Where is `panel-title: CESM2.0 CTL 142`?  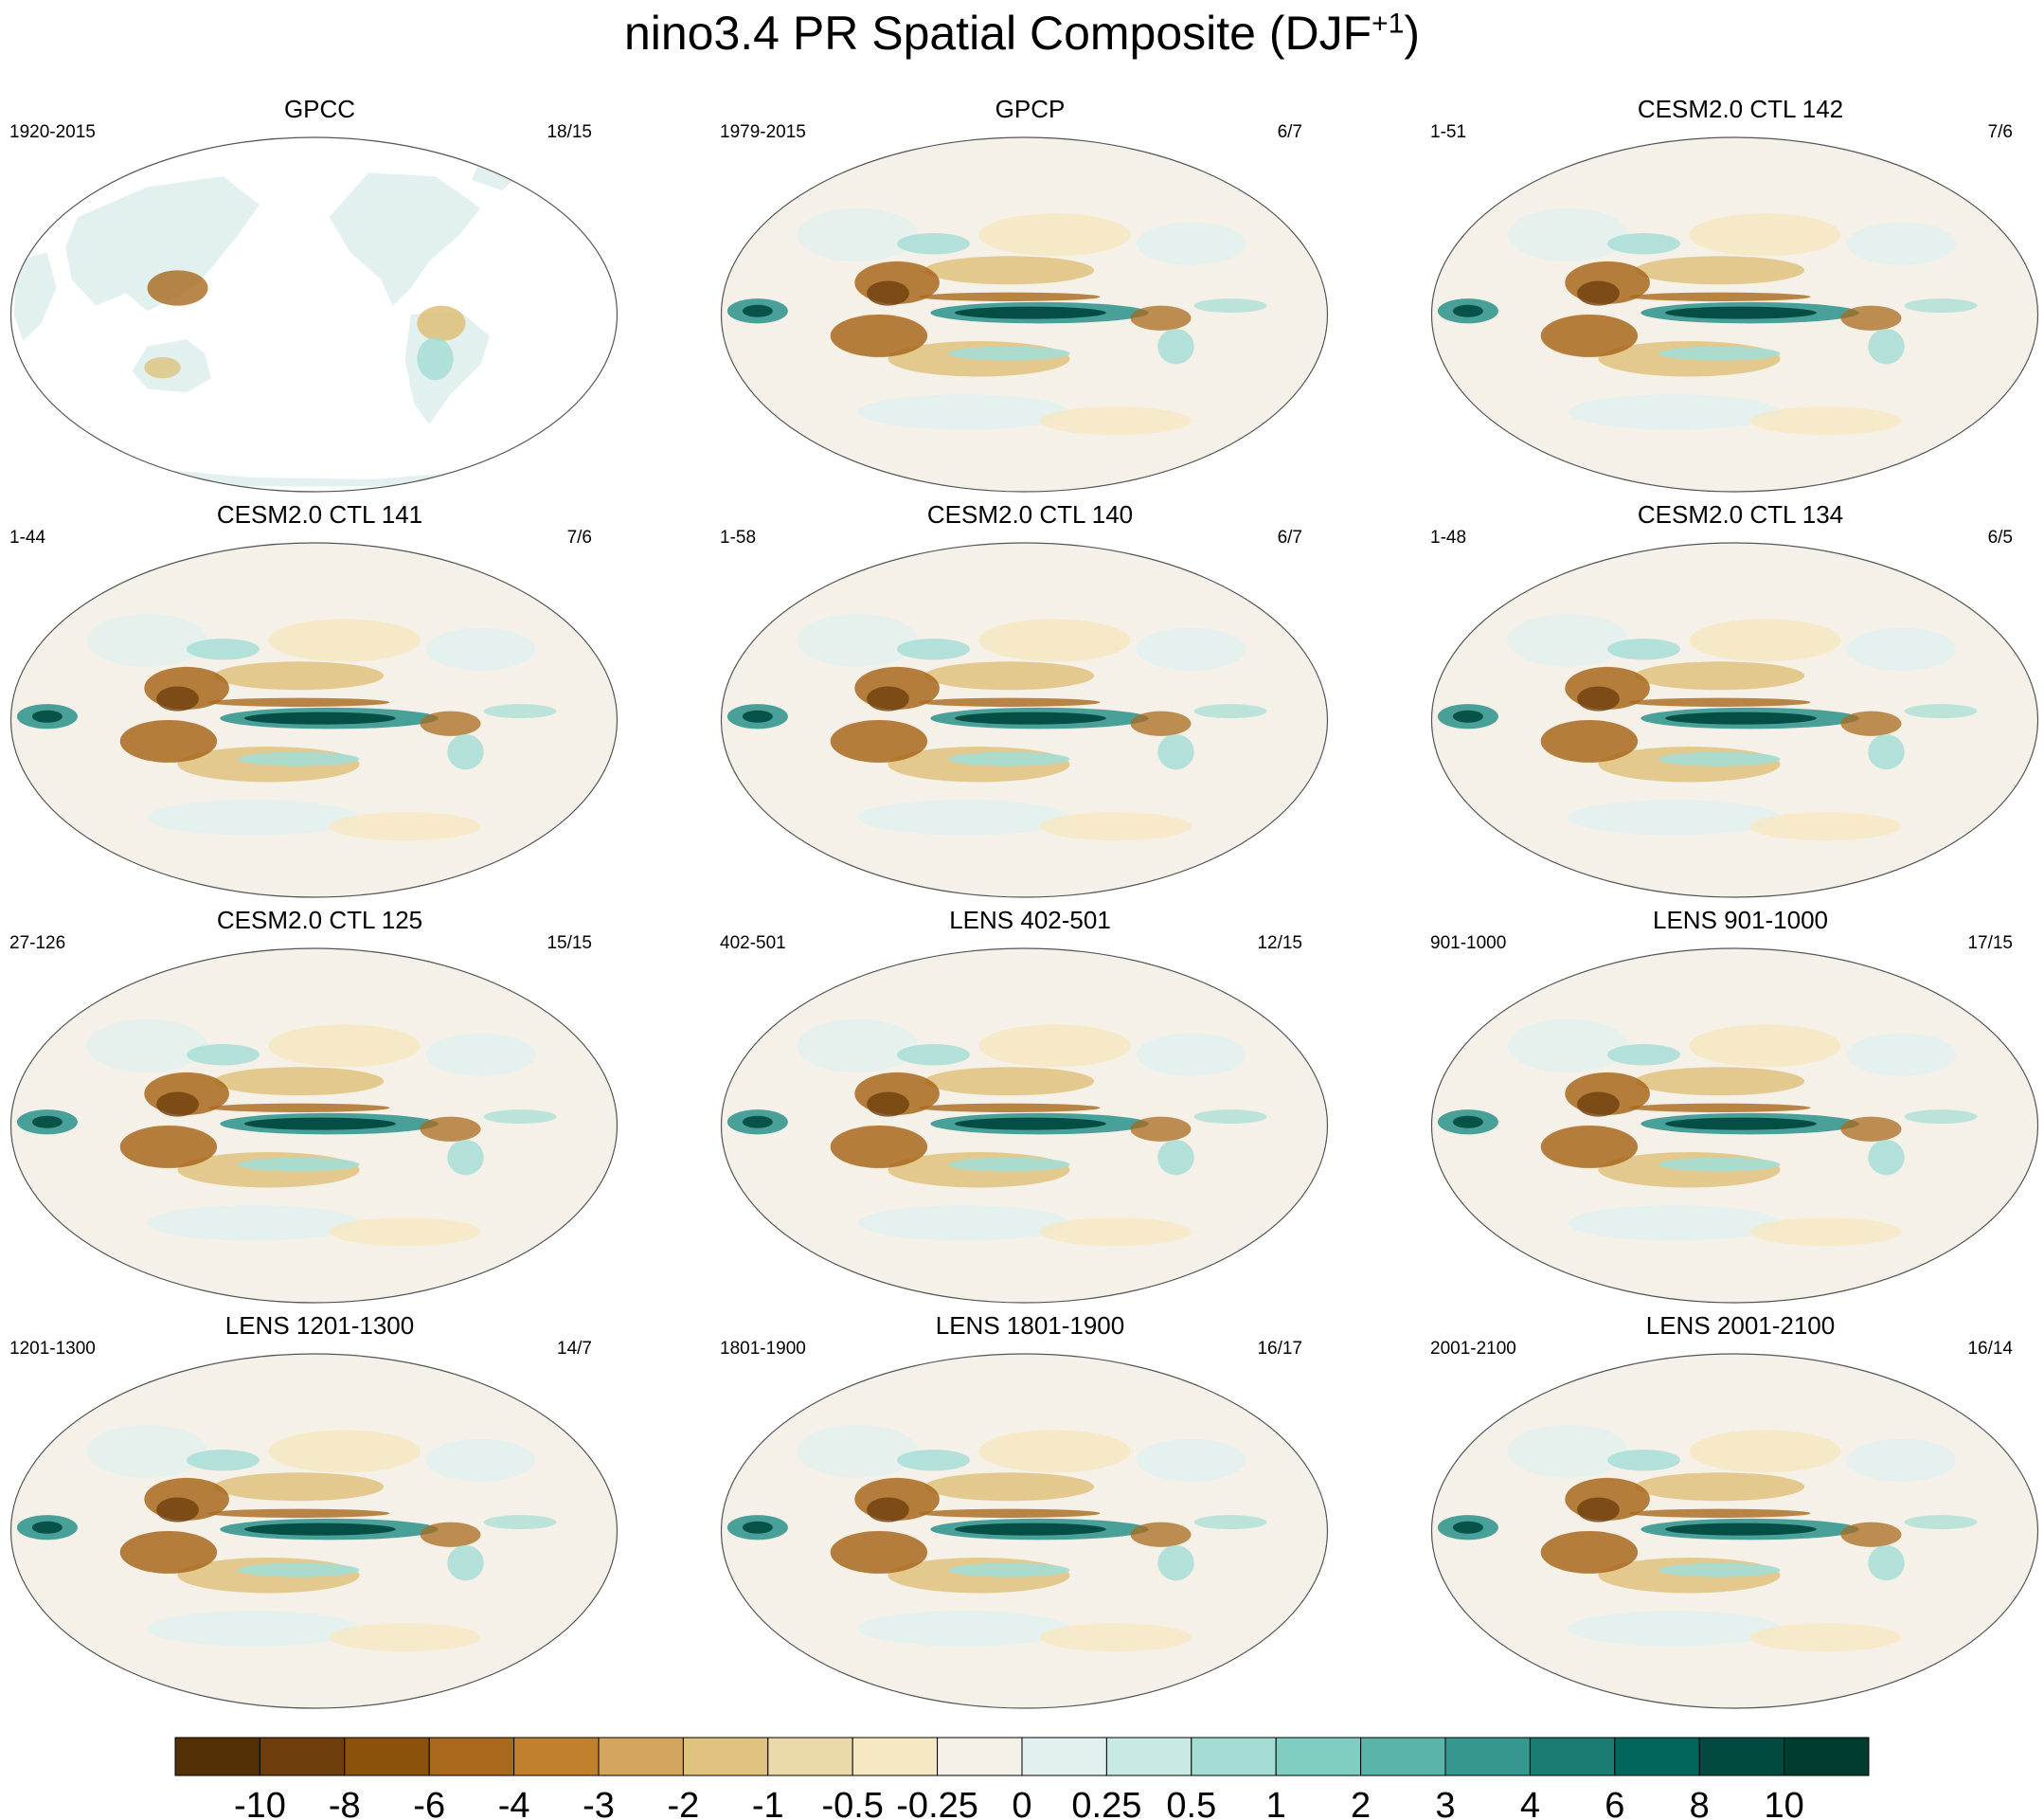 panel-title: CESM2.0 CTL 142 is located at coordinates (1740, 109).